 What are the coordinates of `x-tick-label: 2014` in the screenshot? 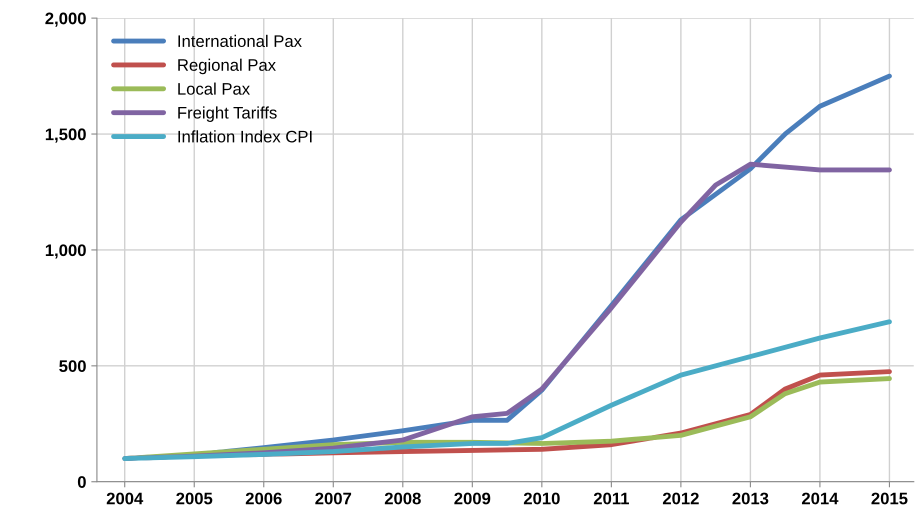 It's located at (820, 498).